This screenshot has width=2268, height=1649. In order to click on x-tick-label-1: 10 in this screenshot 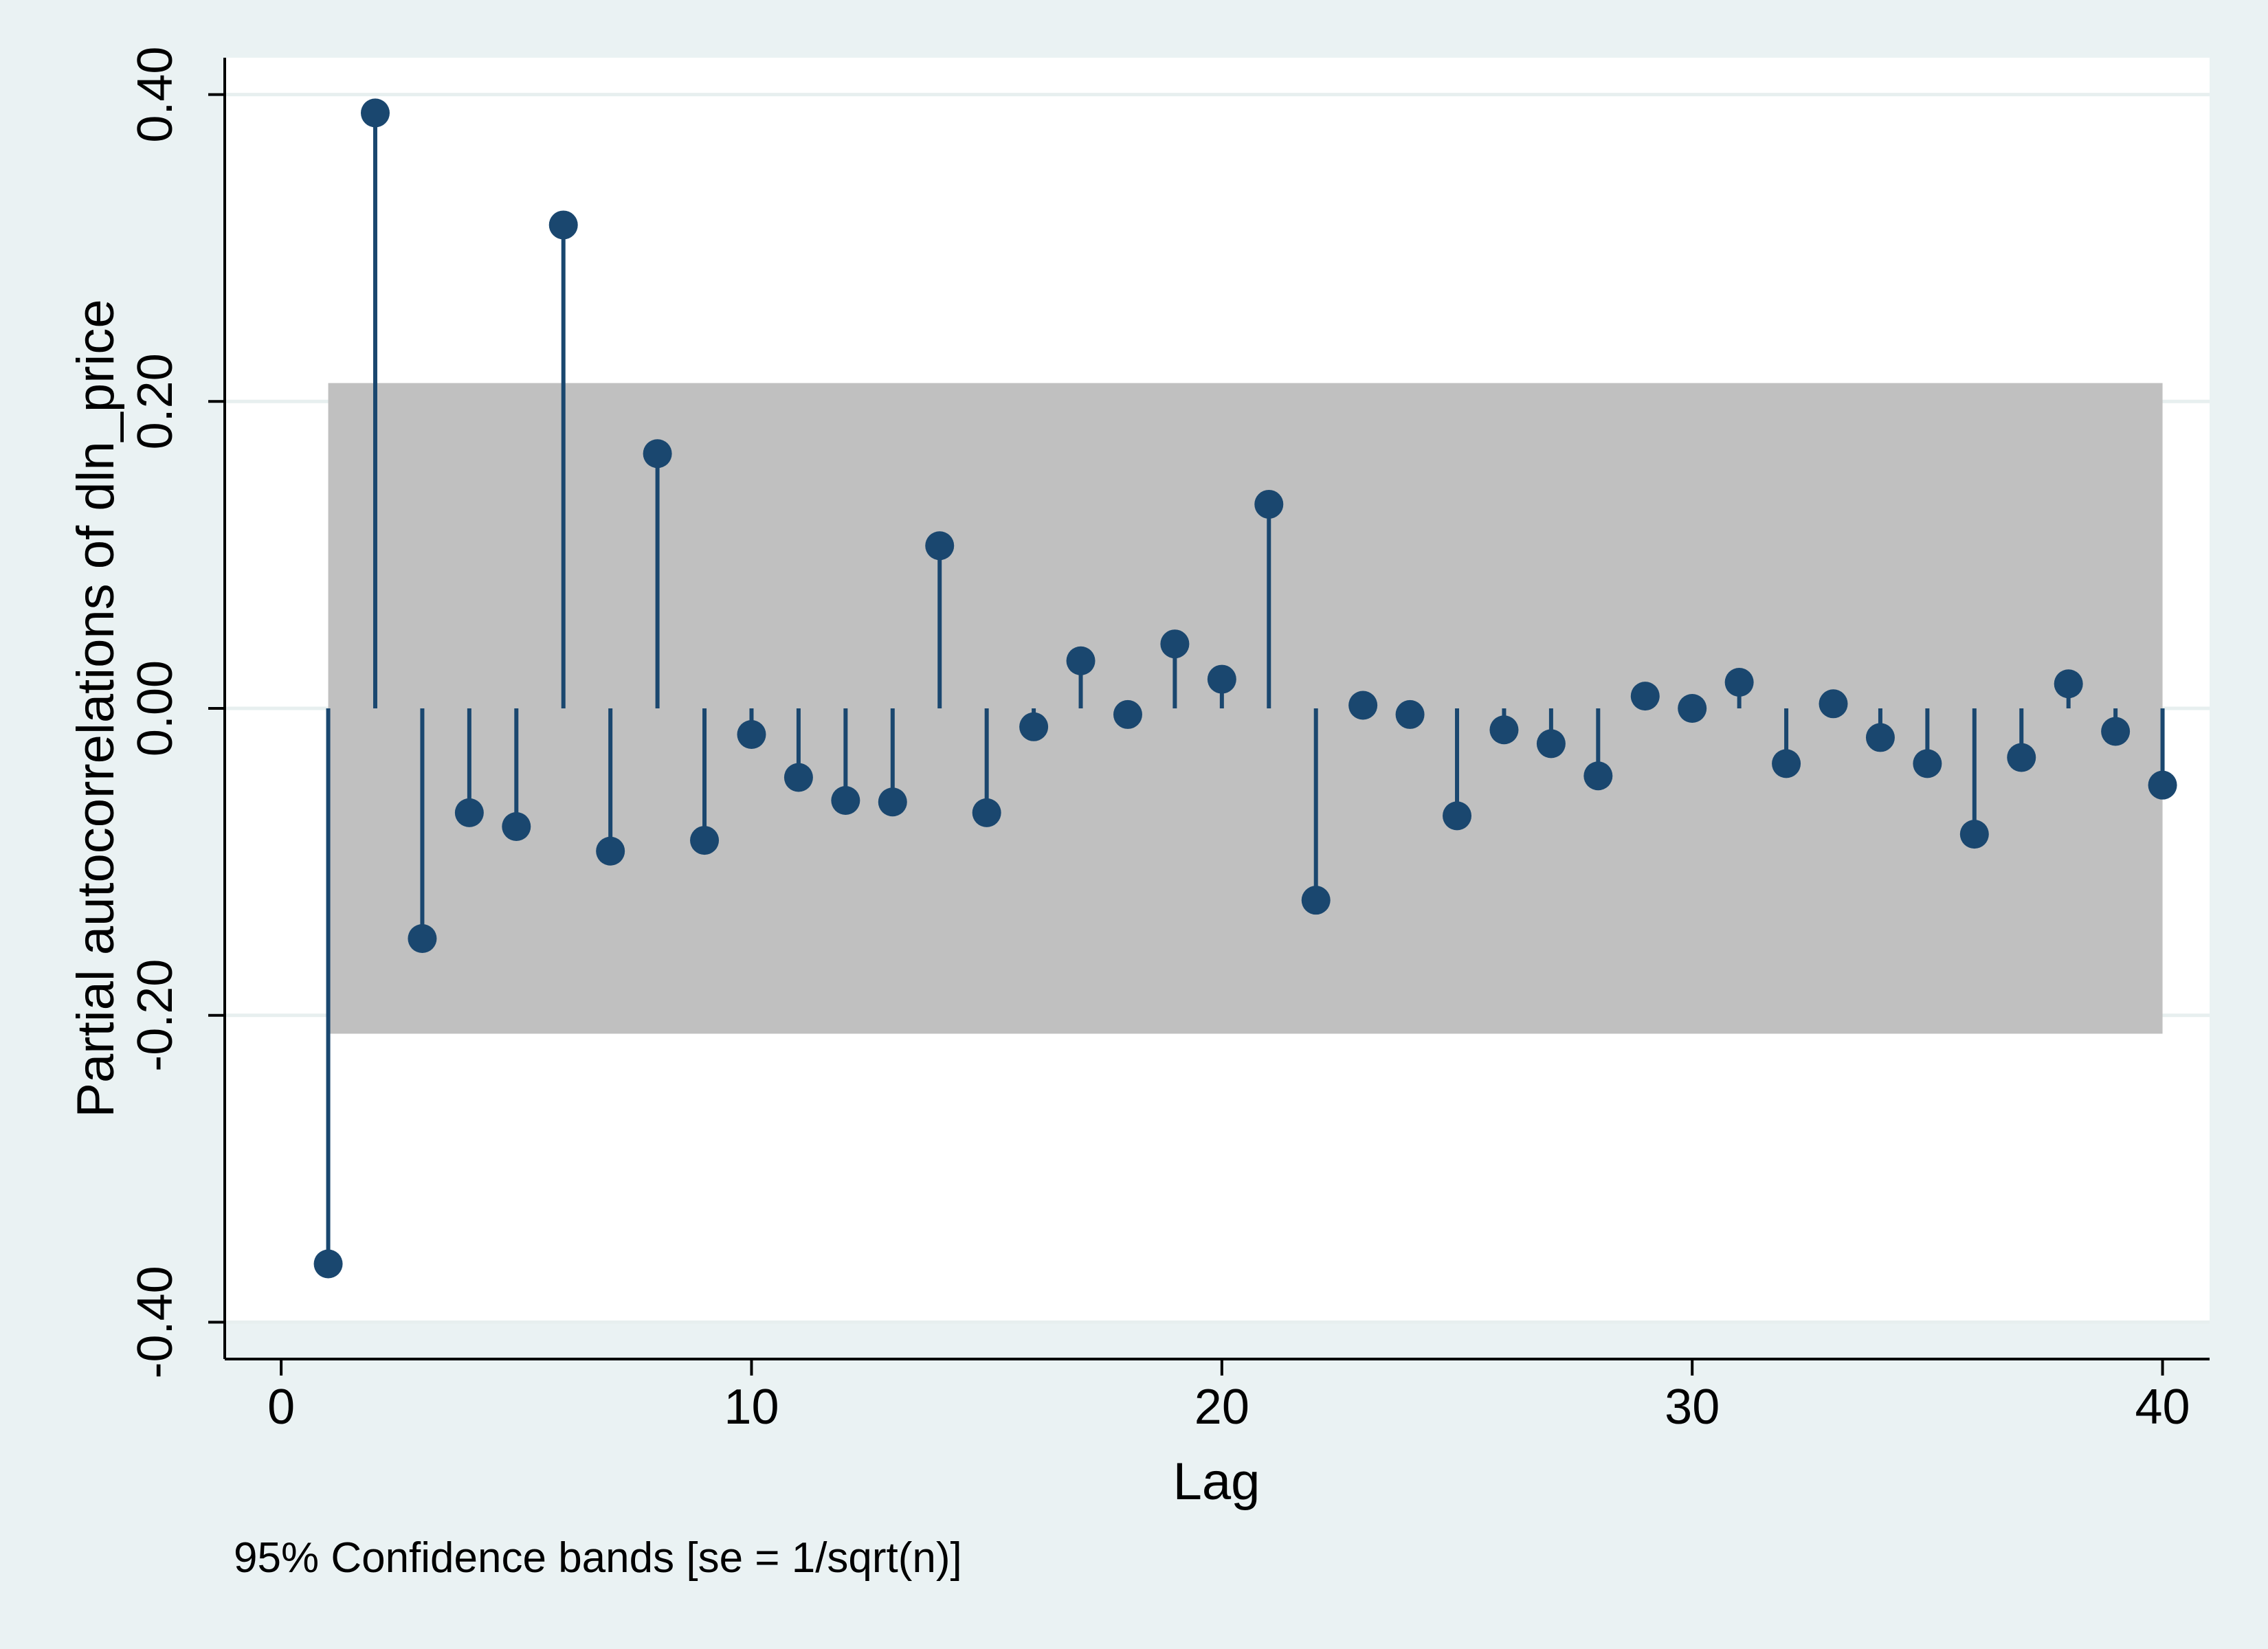, I will do `click(751, 1407)`.